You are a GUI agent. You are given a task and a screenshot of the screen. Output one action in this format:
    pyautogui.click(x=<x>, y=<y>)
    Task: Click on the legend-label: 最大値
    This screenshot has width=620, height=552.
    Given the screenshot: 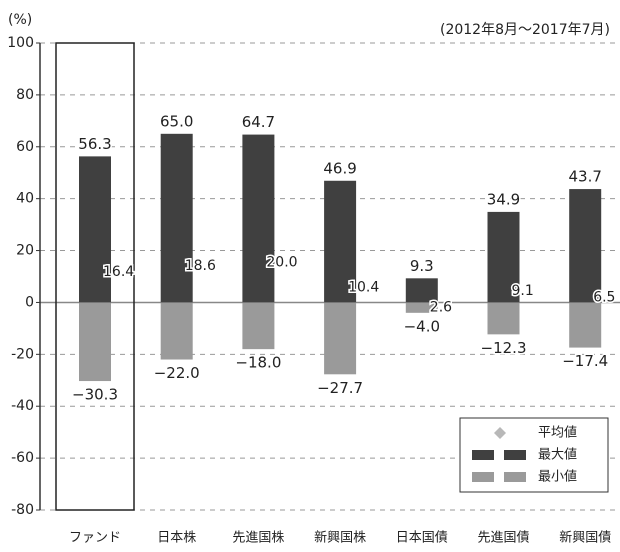 What is the action you would take?
    pyautogui.click(x=557, y=455)
    